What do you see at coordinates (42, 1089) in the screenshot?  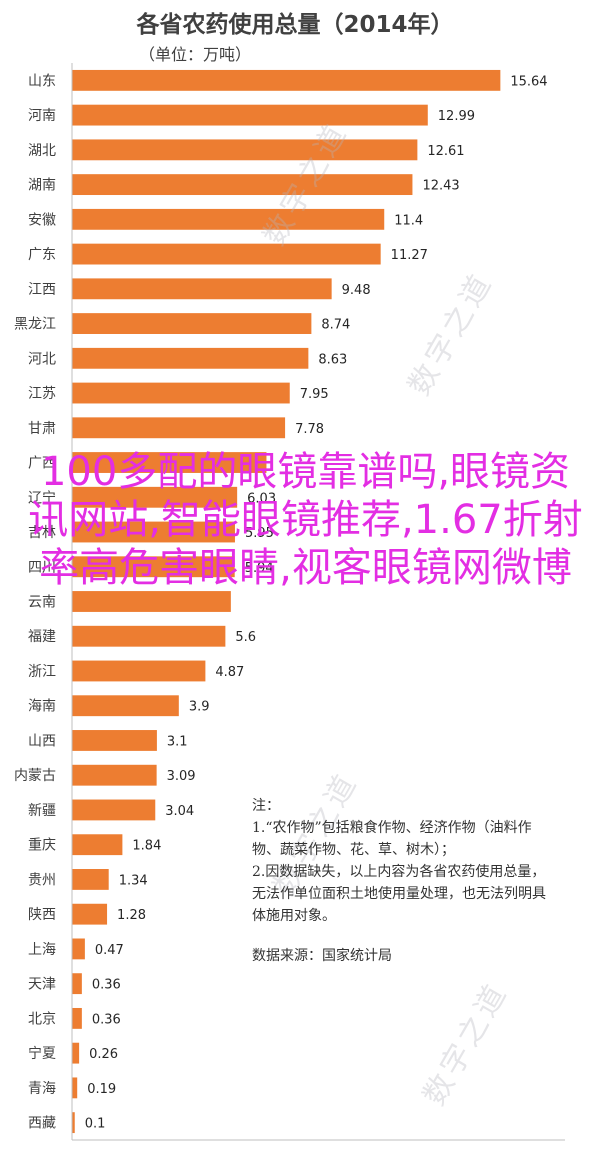 I see `category-label: 青海` at bounding box center [42, 1089].